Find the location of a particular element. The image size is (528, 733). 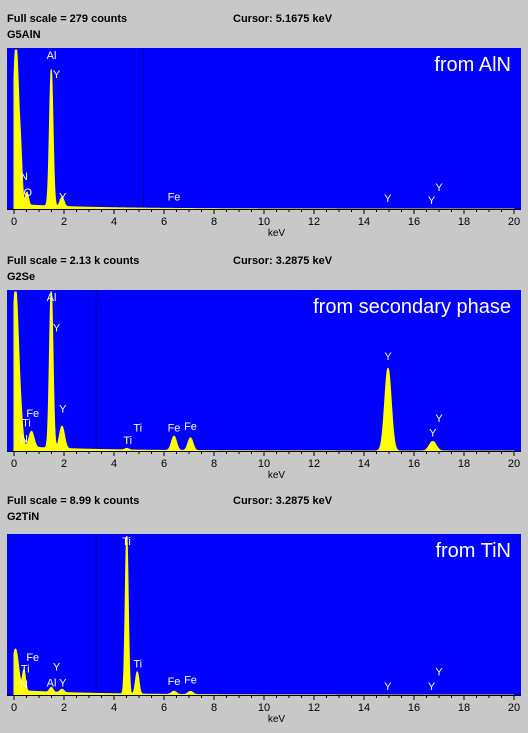

cursor-readout: Cursor: 5.1675 keV is located at coordinates (283, 19).